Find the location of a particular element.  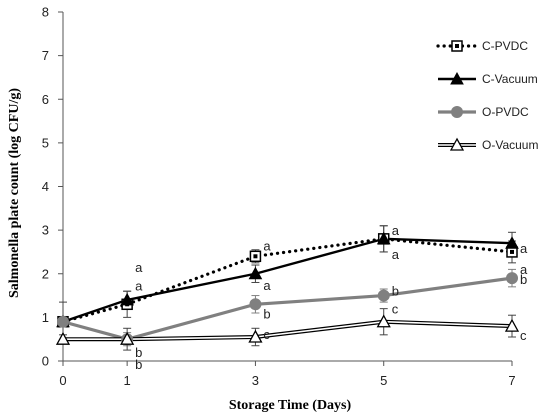

y-tick-label: 3 is located at coordinates (45, 230).